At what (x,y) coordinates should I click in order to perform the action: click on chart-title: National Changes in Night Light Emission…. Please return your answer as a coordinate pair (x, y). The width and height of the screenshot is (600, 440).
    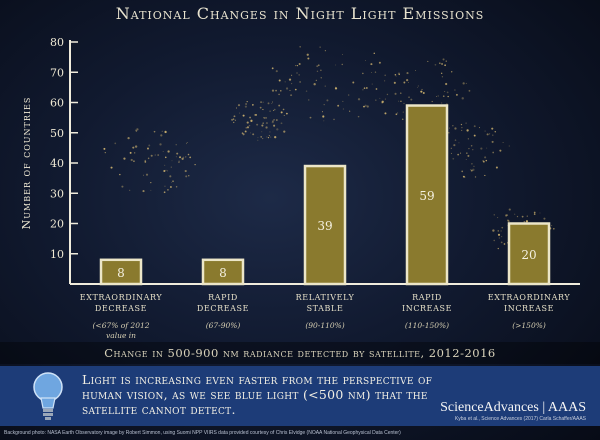
    Looking at the image, I should click on (300, 13).